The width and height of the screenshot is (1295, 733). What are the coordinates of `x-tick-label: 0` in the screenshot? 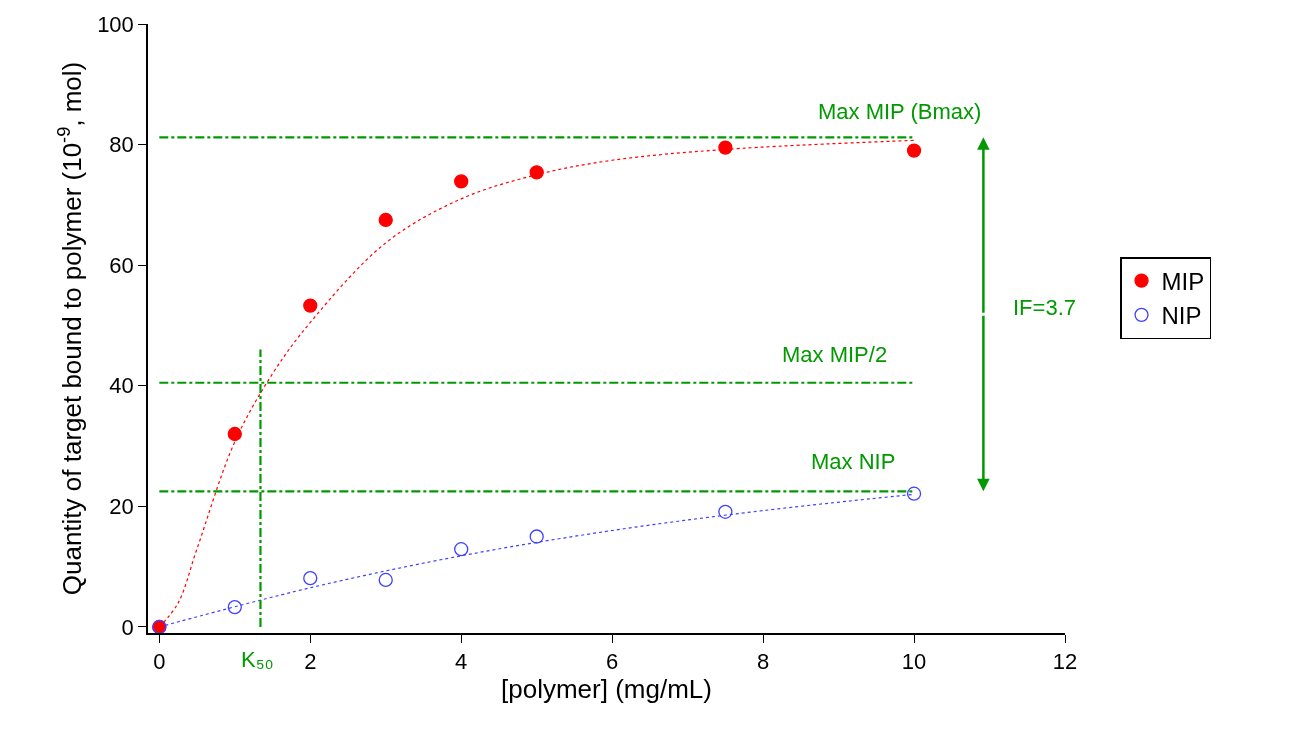 It's located at (159, 662).